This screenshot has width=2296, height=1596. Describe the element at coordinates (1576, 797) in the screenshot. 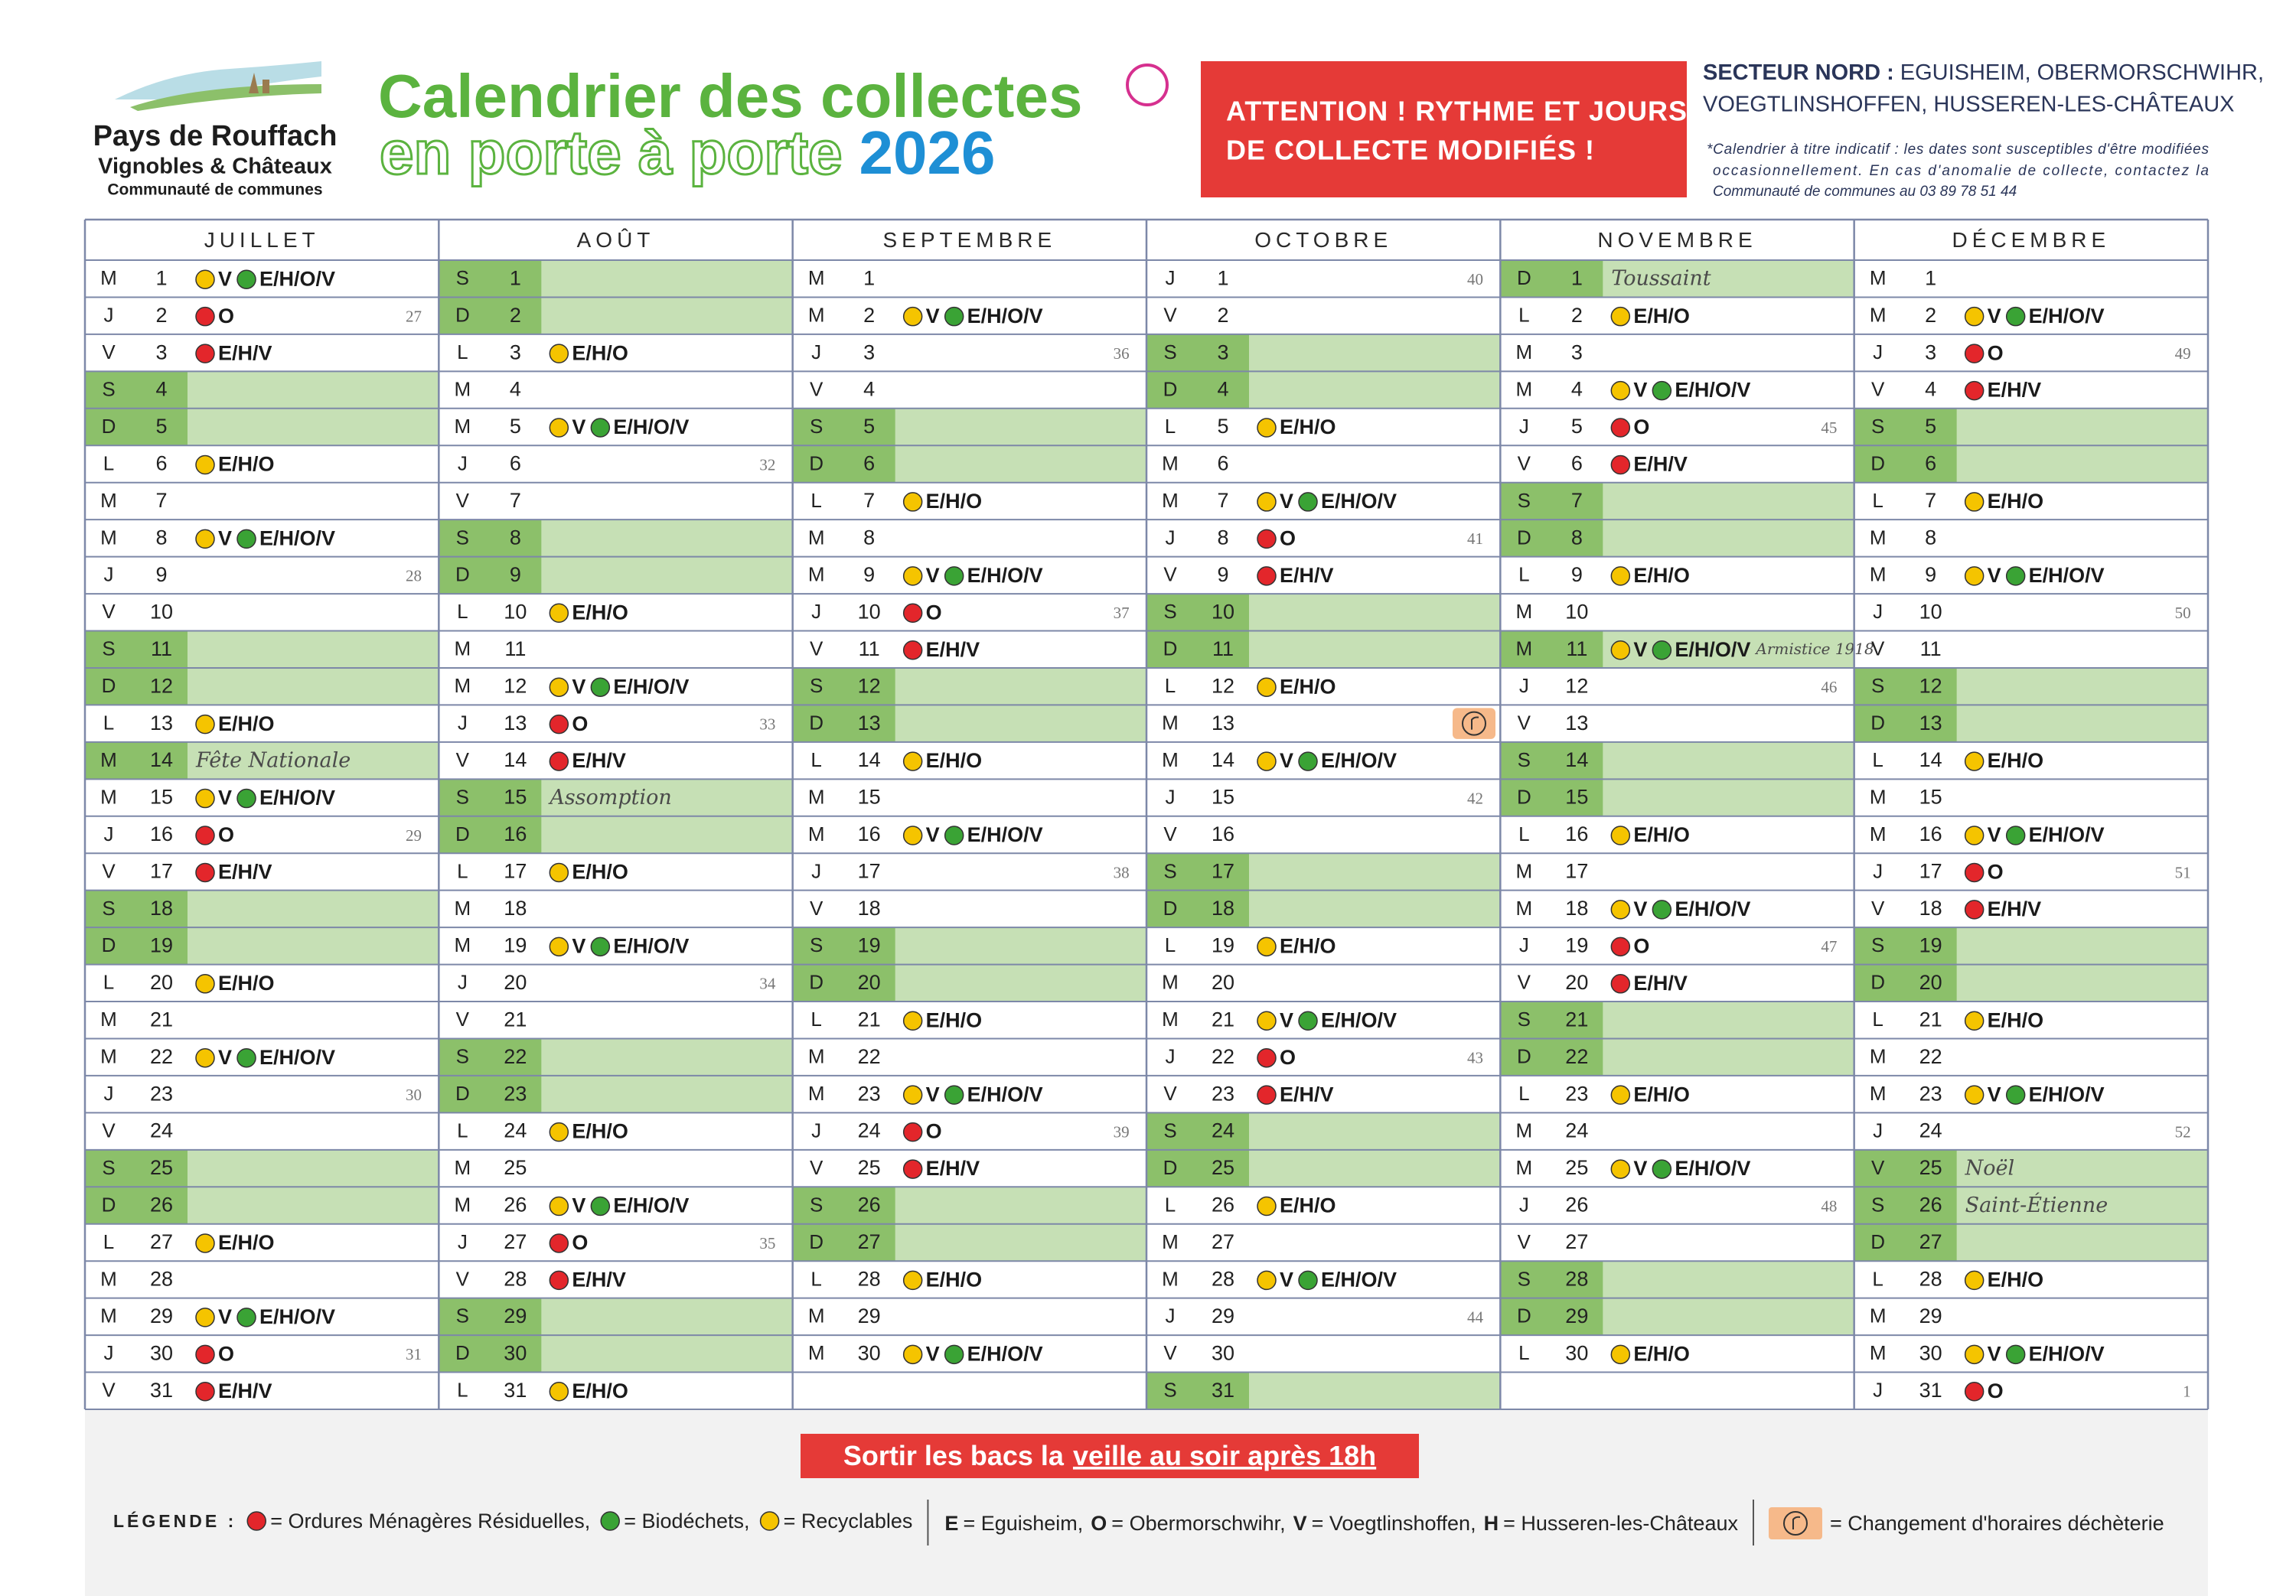

I see `day-number: 15` at that location.